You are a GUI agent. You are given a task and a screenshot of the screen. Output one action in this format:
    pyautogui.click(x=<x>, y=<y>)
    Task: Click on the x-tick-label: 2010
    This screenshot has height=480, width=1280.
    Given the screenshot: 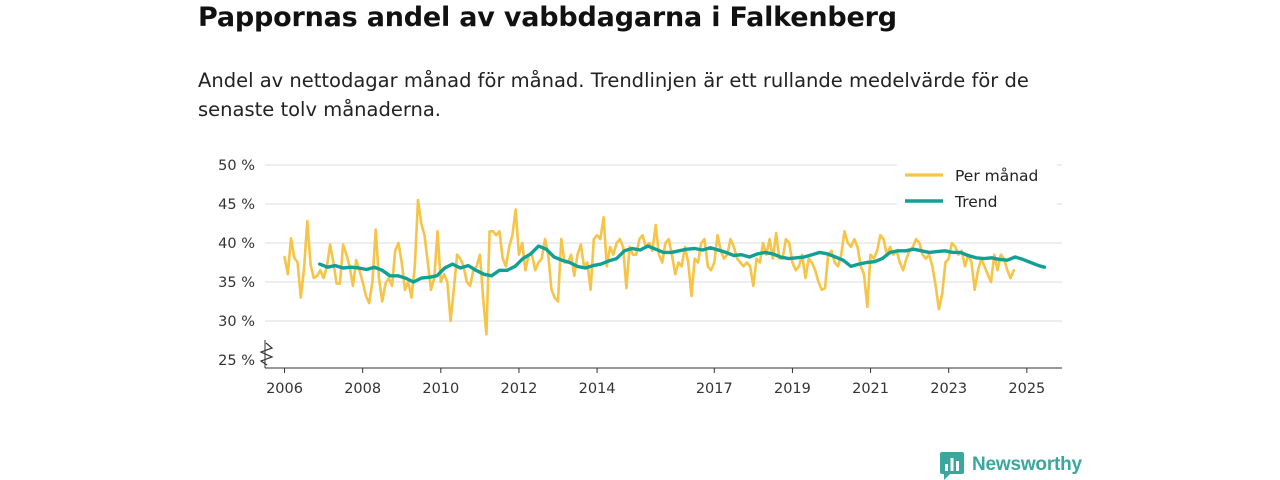 What is the action you would take?
    pyautogui.click(x=440, y=389)
    